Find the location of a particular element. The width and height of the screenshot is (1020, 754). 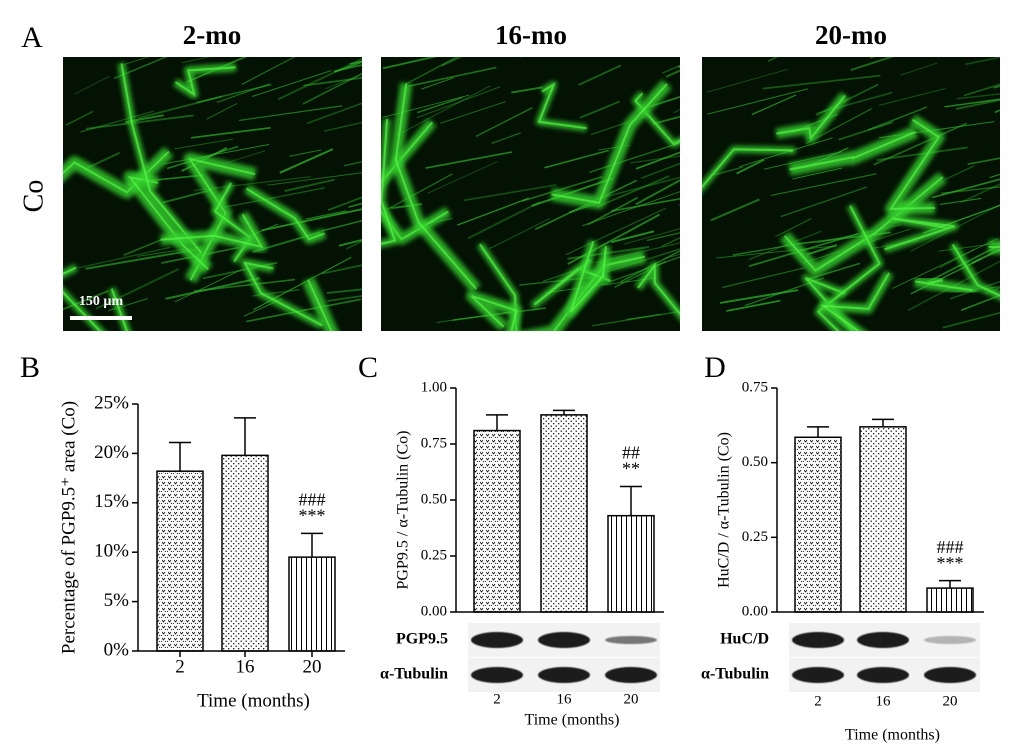

scale-bar is located at coordinates (101, 318).